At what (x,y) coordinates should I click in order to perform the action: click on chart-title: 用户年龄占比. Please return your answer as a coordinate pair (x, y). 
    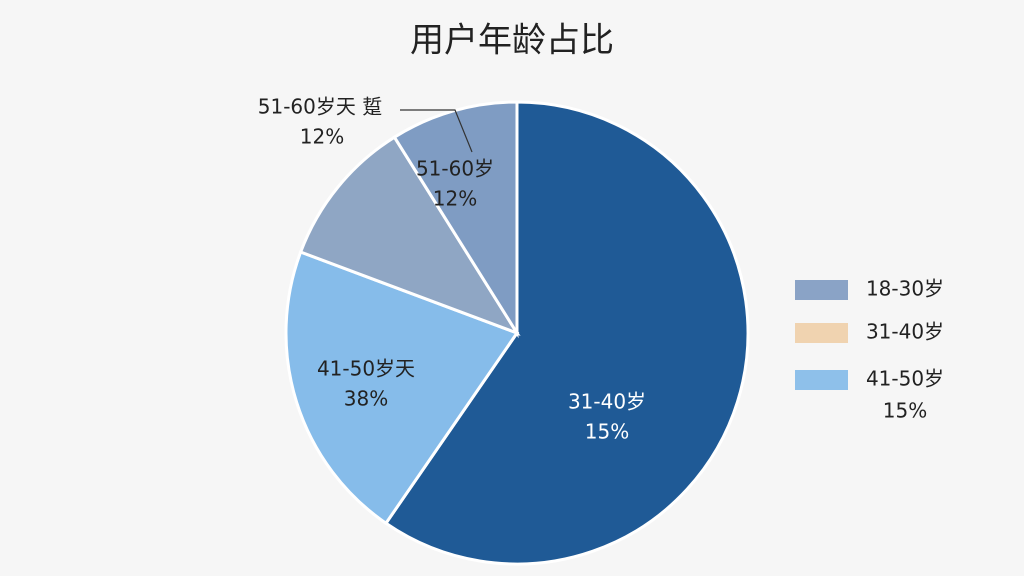
    Looking at the image, I should click on (512, 41).